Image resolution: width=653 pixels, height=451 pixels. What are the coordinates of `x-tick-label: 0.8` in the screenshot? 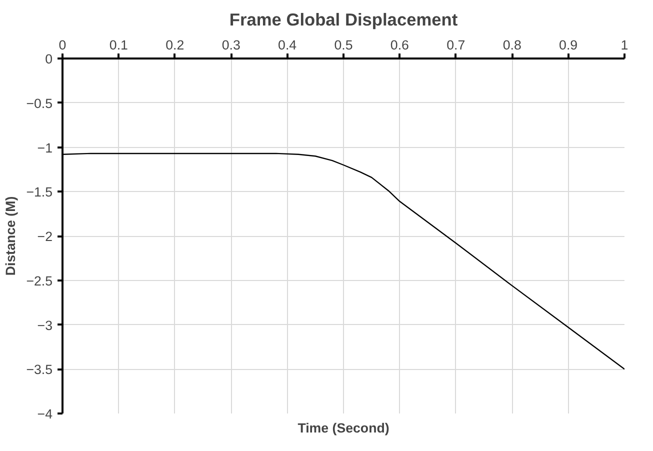 It's located at (512, 45).